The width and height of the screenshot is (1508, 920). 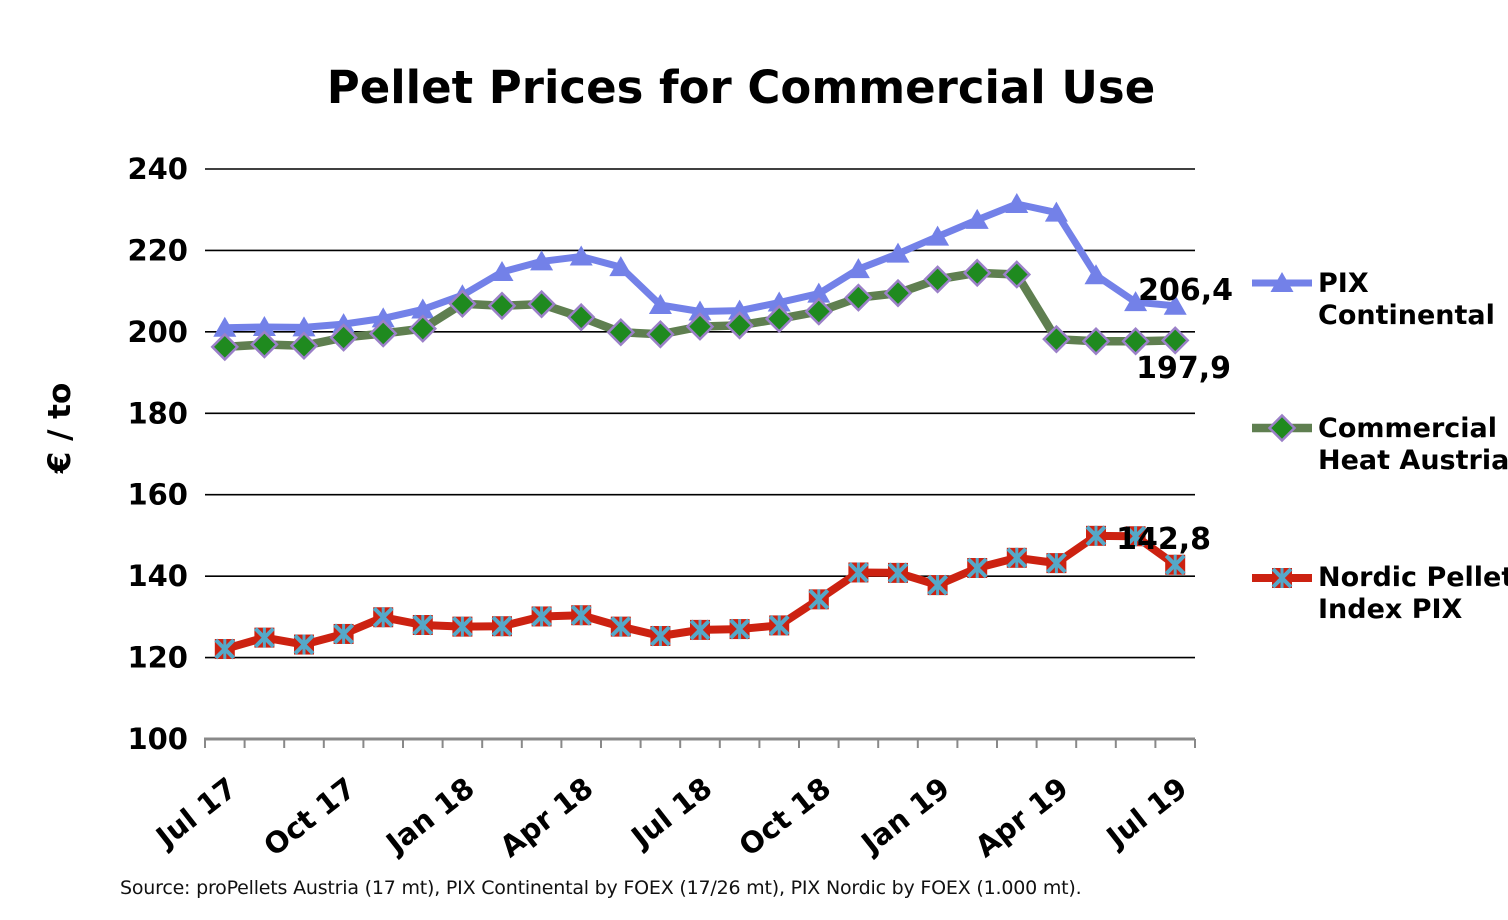 What do you see at coordinates (157, 658) in the screenshot?
I see `y-tick-label: 120` at bounding box center [157, 658].